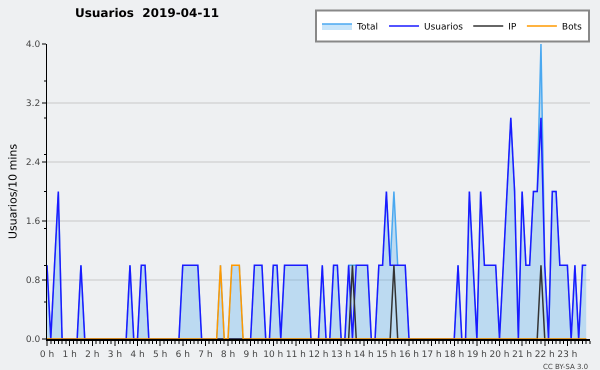  I want to click on x-tick-label: 19 h, so click(476, 355).